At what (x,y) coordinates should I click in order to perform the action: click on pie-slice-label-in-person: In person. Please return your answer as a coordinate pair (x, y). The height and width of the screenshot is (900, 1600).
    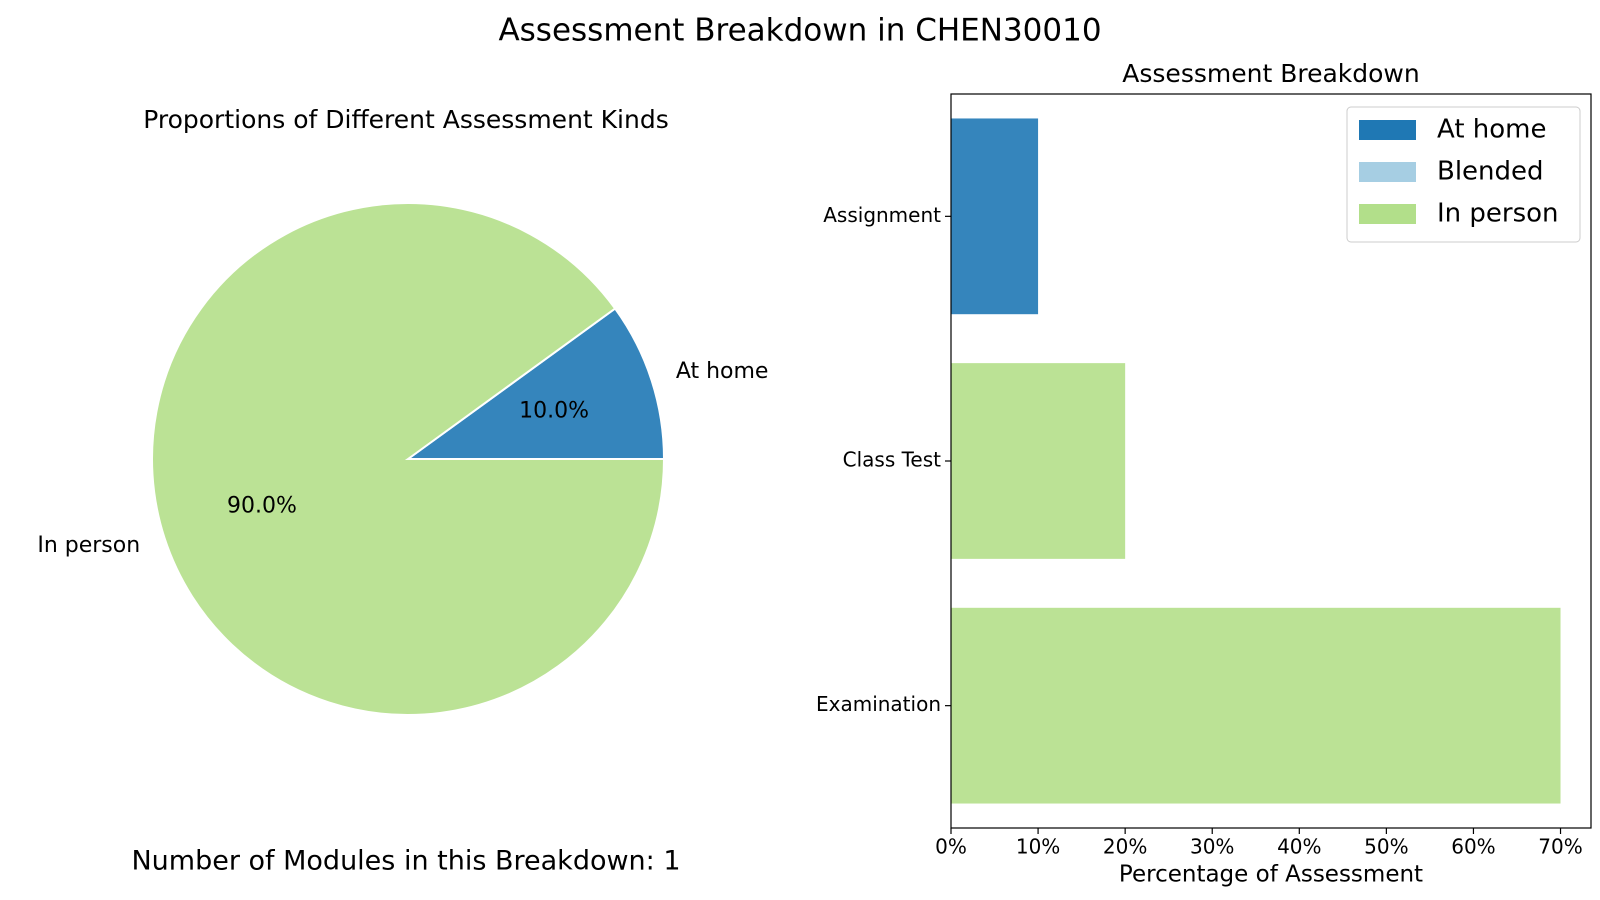
    Looking at the image, I should click on (88, 545).